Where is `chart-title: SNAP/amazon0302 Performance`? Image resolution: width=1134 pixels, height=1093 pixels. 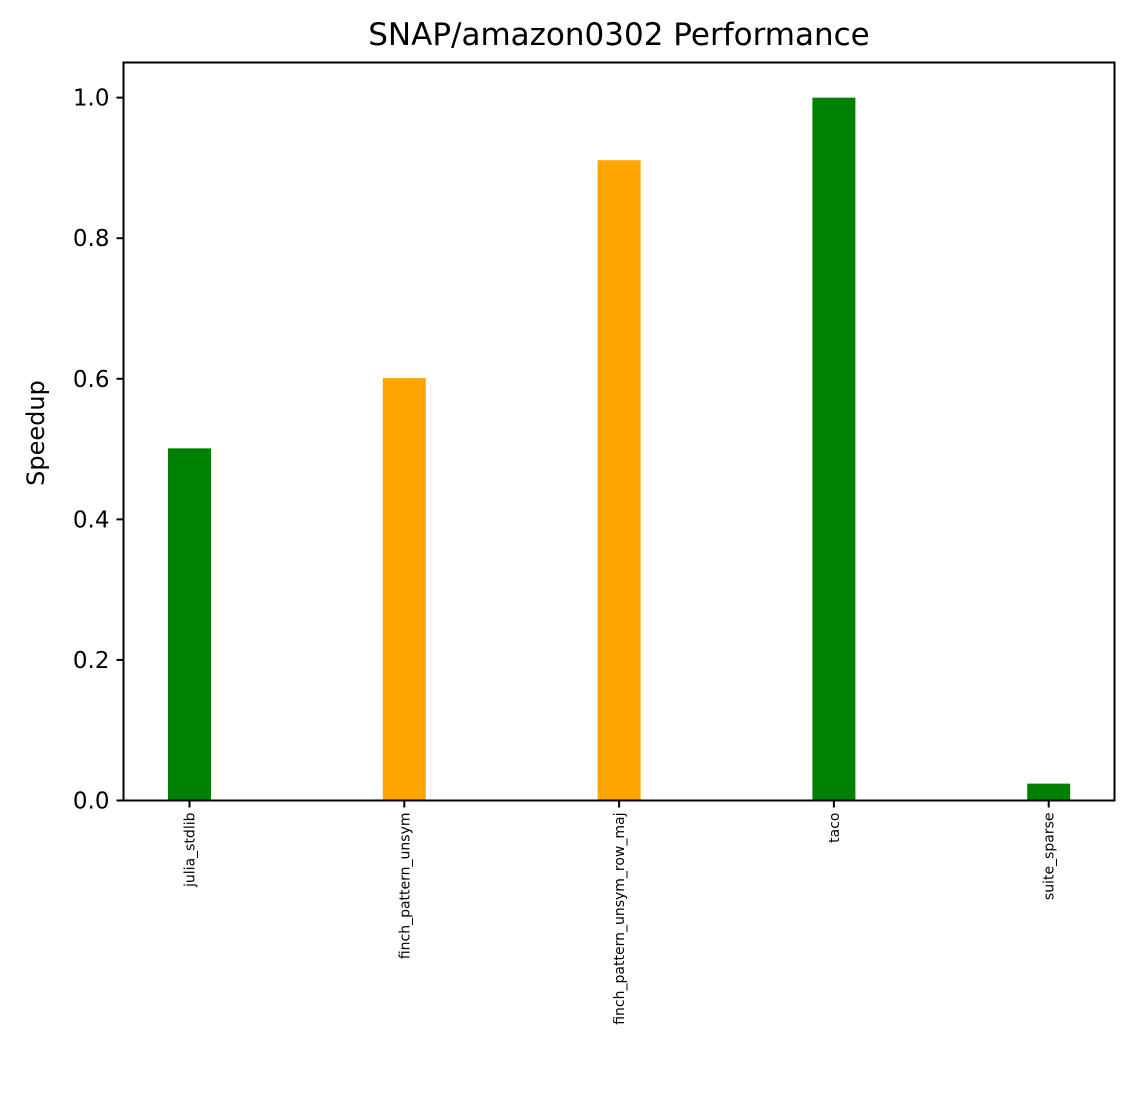 chart-title: SNAP/amazon0302 Performance is located at coordinates (618, 35).